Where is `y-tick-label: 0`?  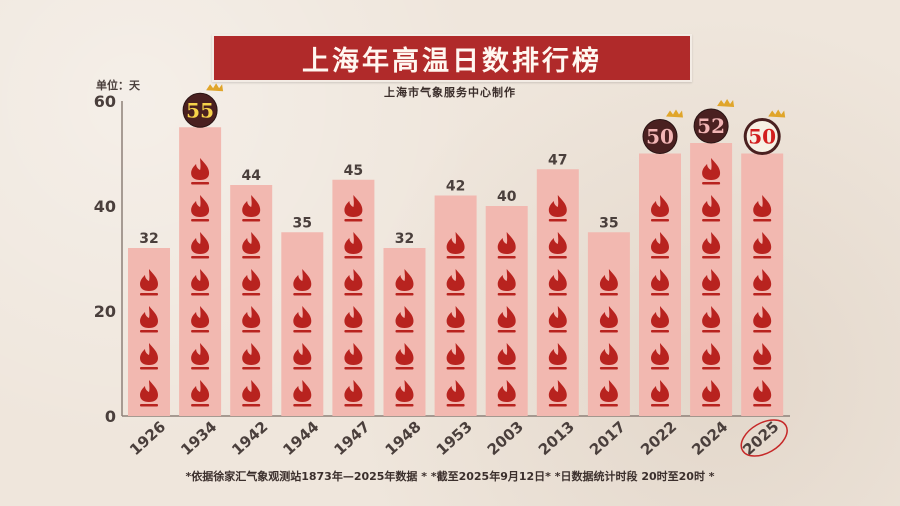
y-tick-label: 0 is located at coordinates (110, 416).